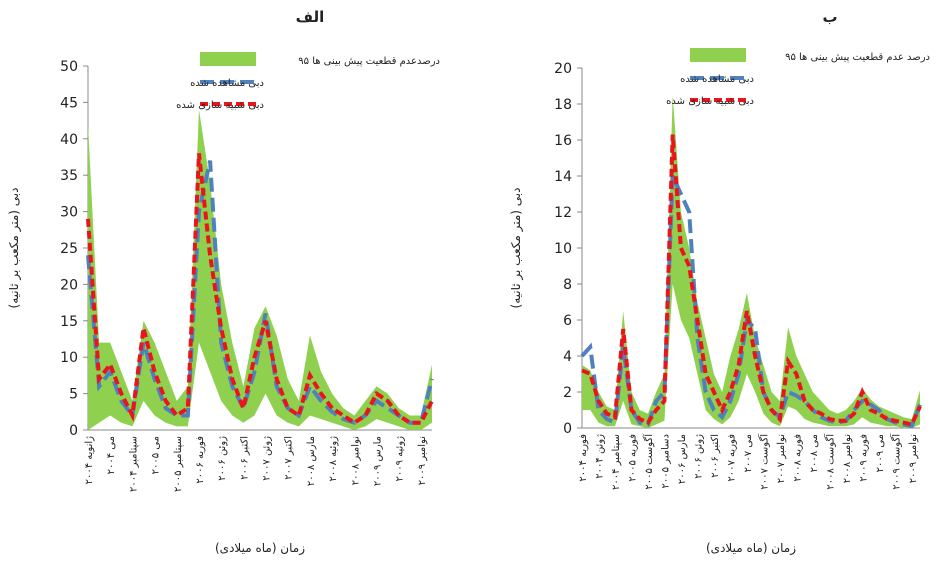  I want to click on y-tick-label: 35, so click(69, 176).